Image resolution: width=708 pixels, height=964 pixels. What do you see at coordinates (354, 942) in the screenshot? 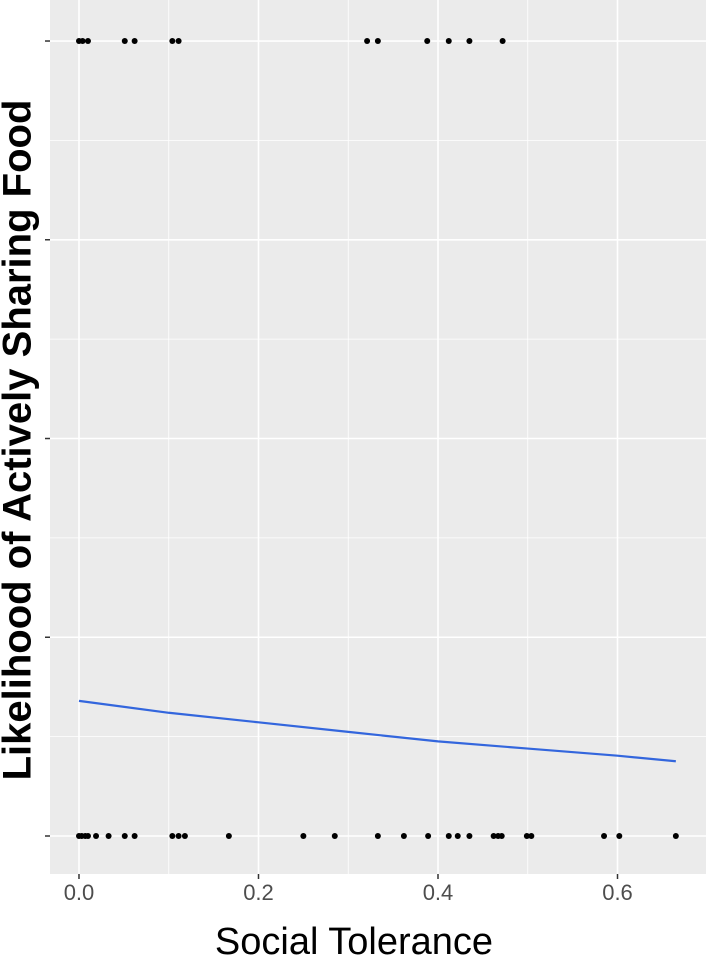
I see `x-axis-title: Social Tolerance` at bounding box center [354, 942].